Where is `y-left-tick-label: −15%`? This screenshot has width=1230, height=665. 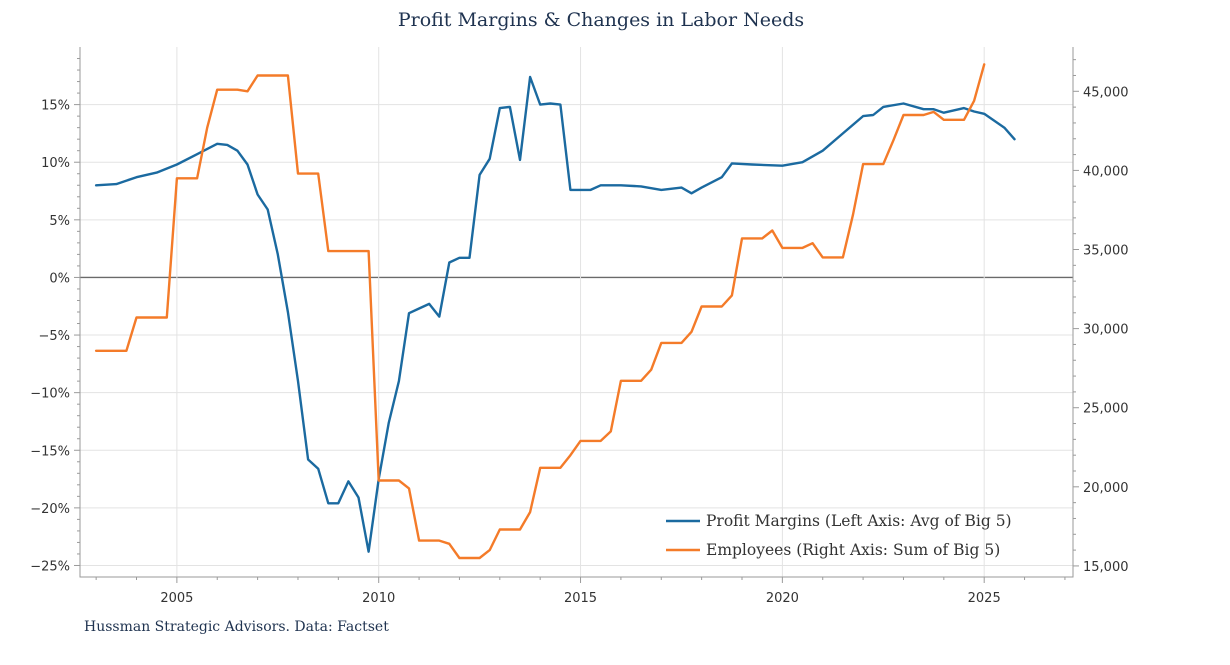 y-left-tick-label: −15% is located at coordinates (50, 451).